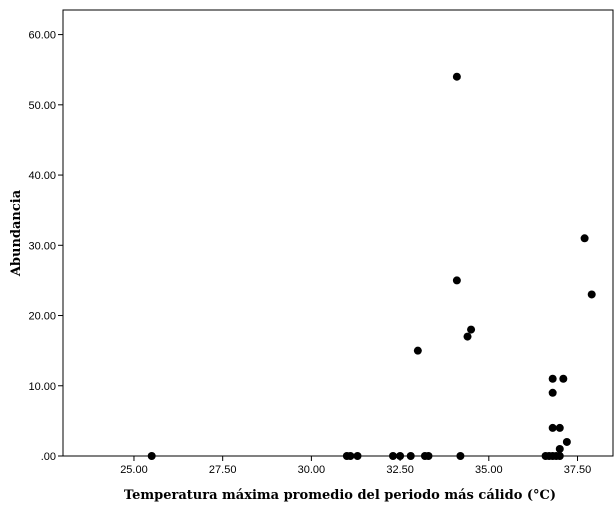 This screenshot has height=506, width=614. What do you see at coordinates (42, 387) in the screenshot?
I see `y-tick-label: 10.00` at bounding box center [42, 387].